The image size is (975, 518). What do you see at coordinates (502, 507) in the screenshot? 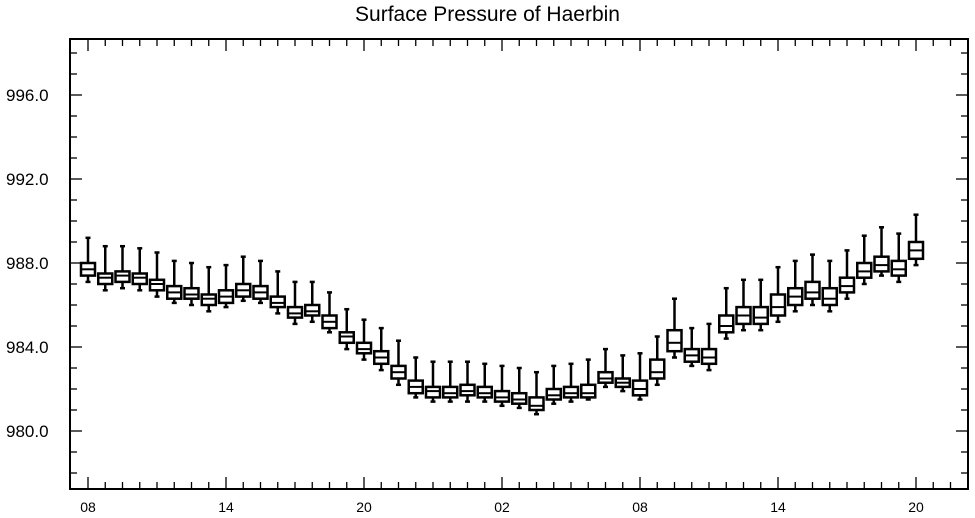
I see `x-tick-label: 02` at bounding box center [502, 507].